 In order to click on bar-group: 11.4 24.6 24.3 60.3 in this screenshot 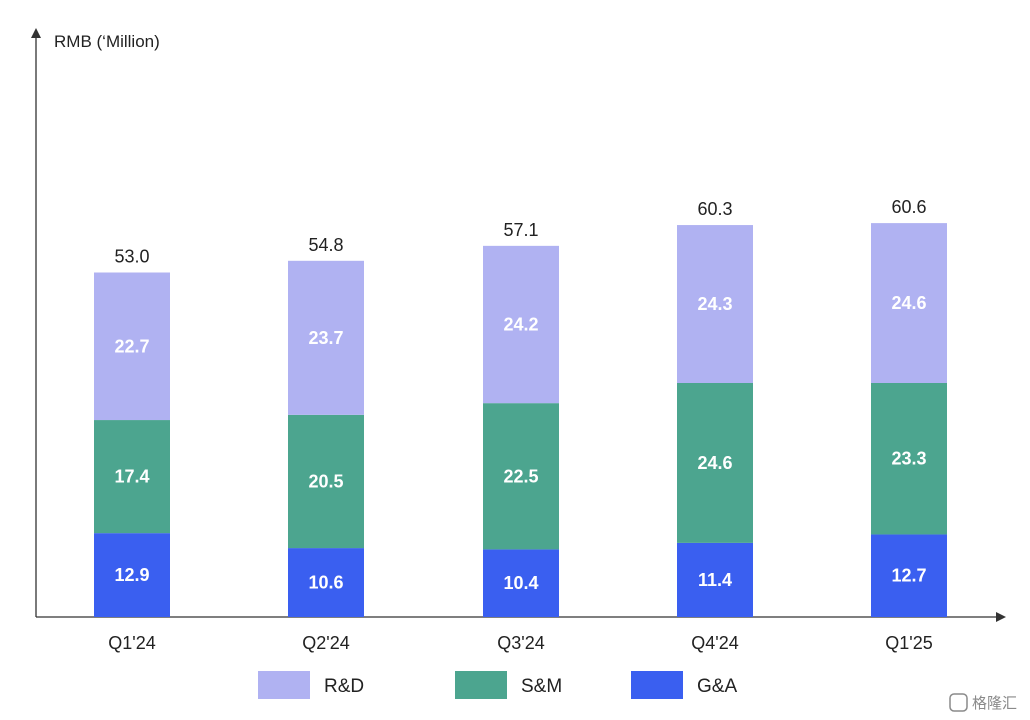, I will do `click(715, 408)`.